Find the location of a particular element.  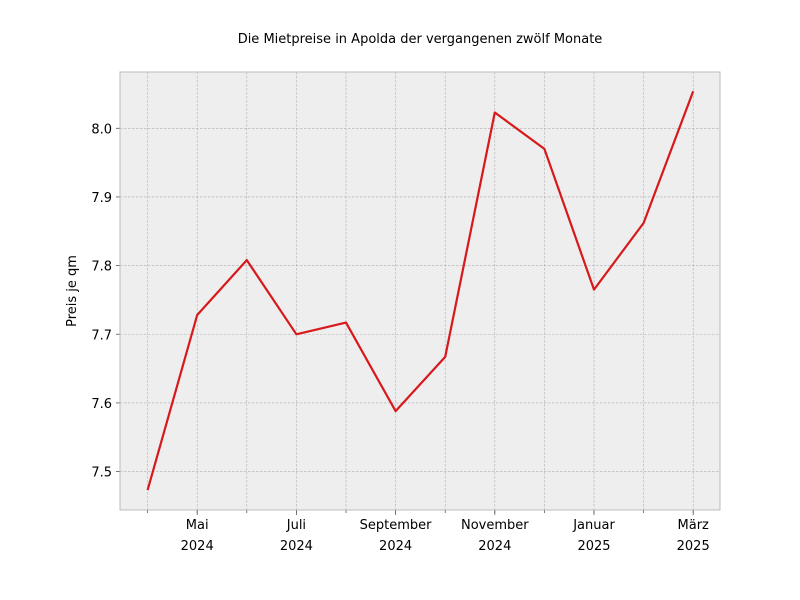

y-axis-label: Preis je qm is located at coordinates (72, 291).